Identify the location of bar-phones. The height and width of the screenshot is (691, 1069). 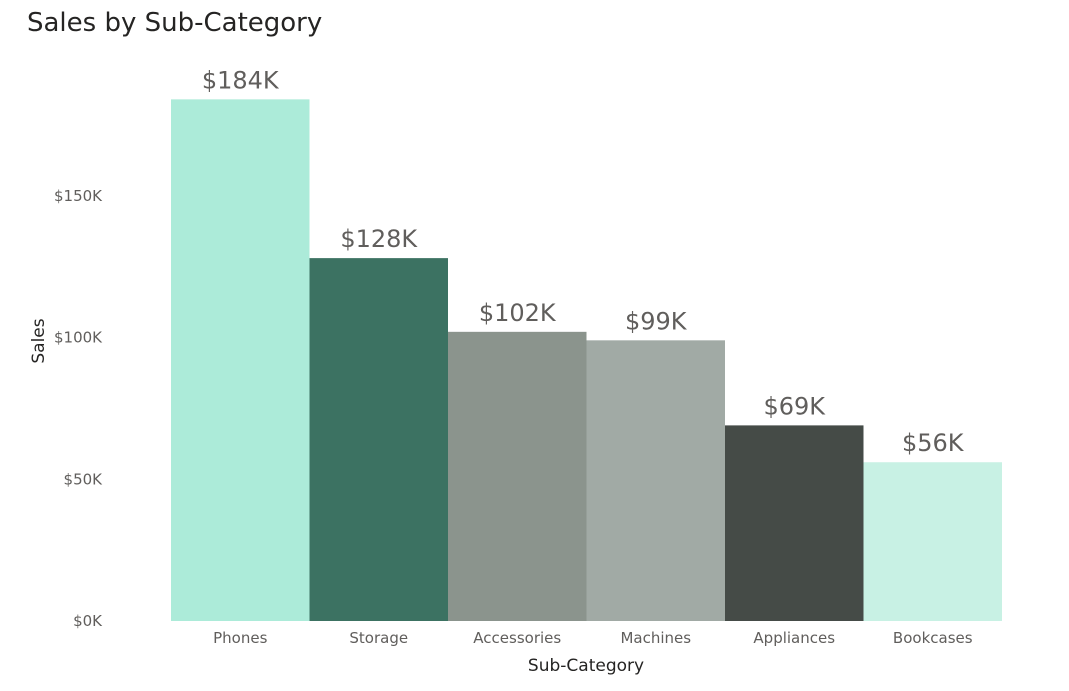
(240, 360).